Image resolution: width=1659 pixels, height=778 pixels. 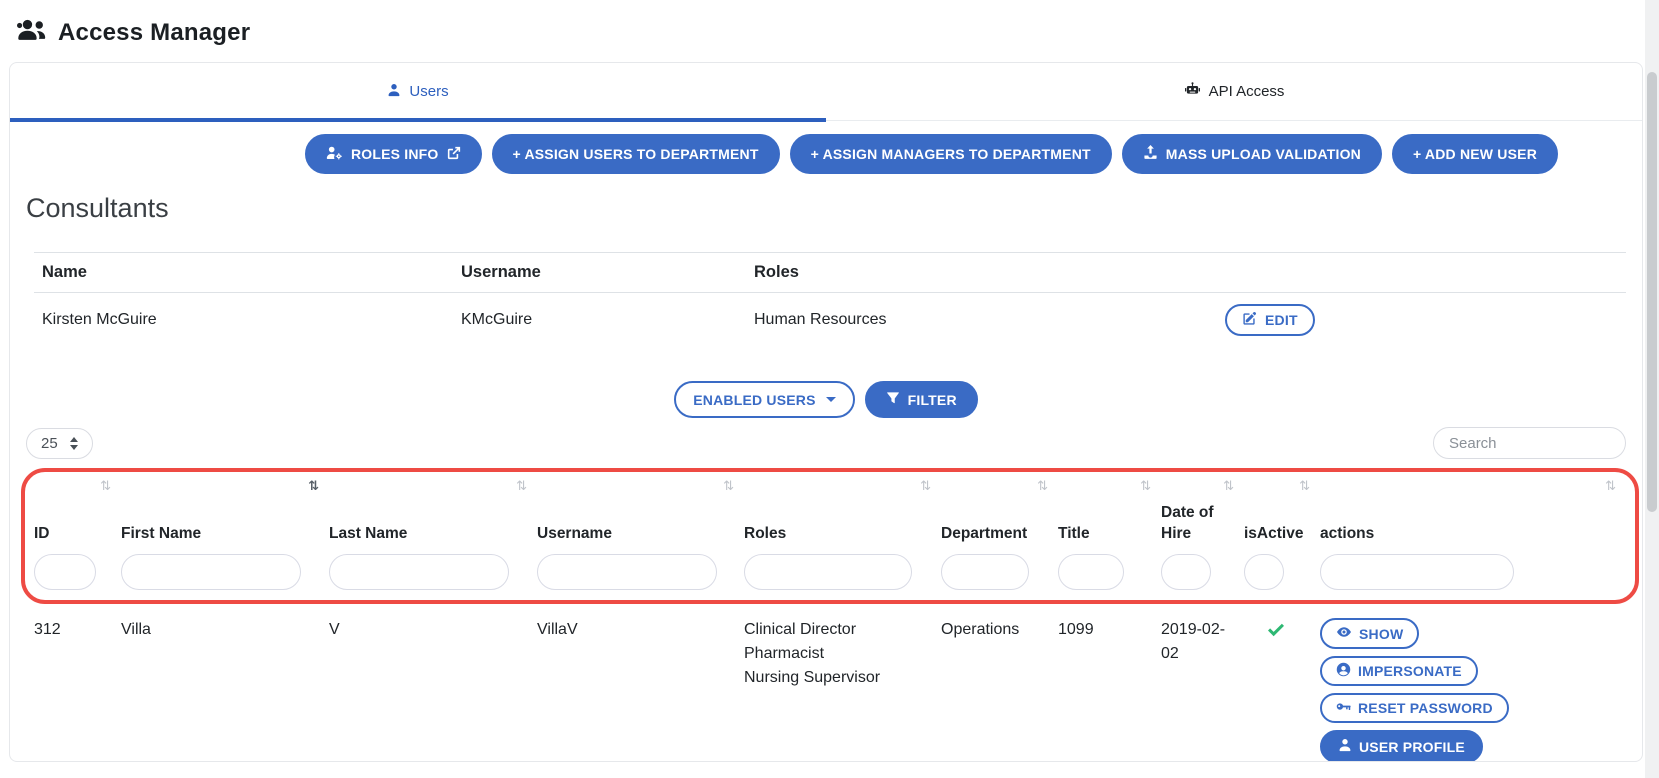 What do you see at coordinates (1344, 633) in the screenshot?
I see `eye-icon` at bounding box center [1344, 633].